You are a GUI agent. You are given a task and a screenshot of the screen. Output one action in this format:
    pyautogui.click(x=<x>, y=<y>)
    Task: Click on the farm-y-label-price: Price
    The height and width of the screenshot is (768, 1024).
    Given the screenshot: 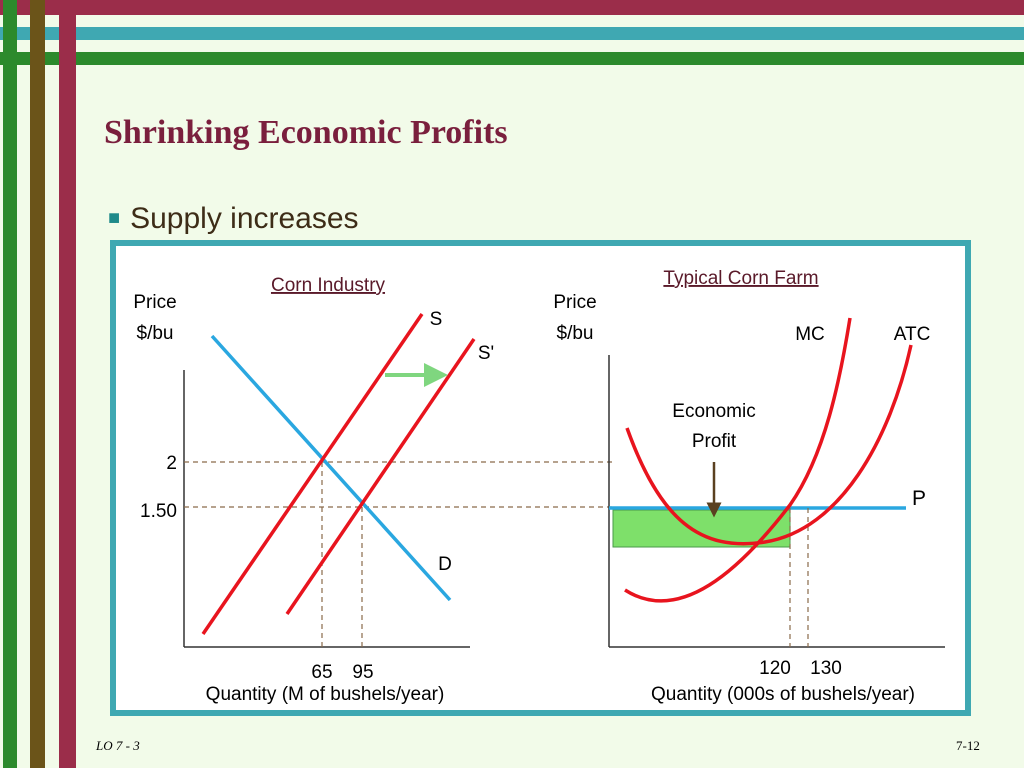 What is the action you would take?
    pyautogui.click(x=574, y=302)
    